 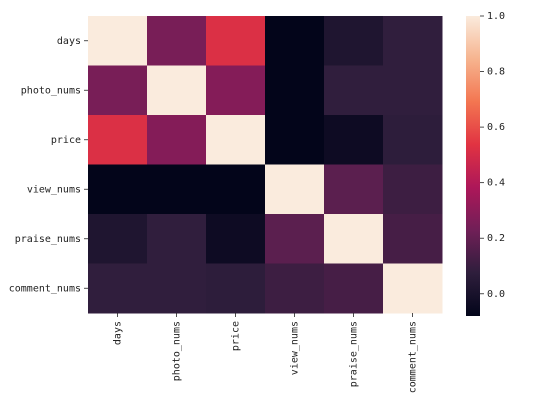 What do you see at coordinates (496, 183) in the screenshot?
I see `colorbar-tick-label: 0.4` at bounding box center [496, 183].